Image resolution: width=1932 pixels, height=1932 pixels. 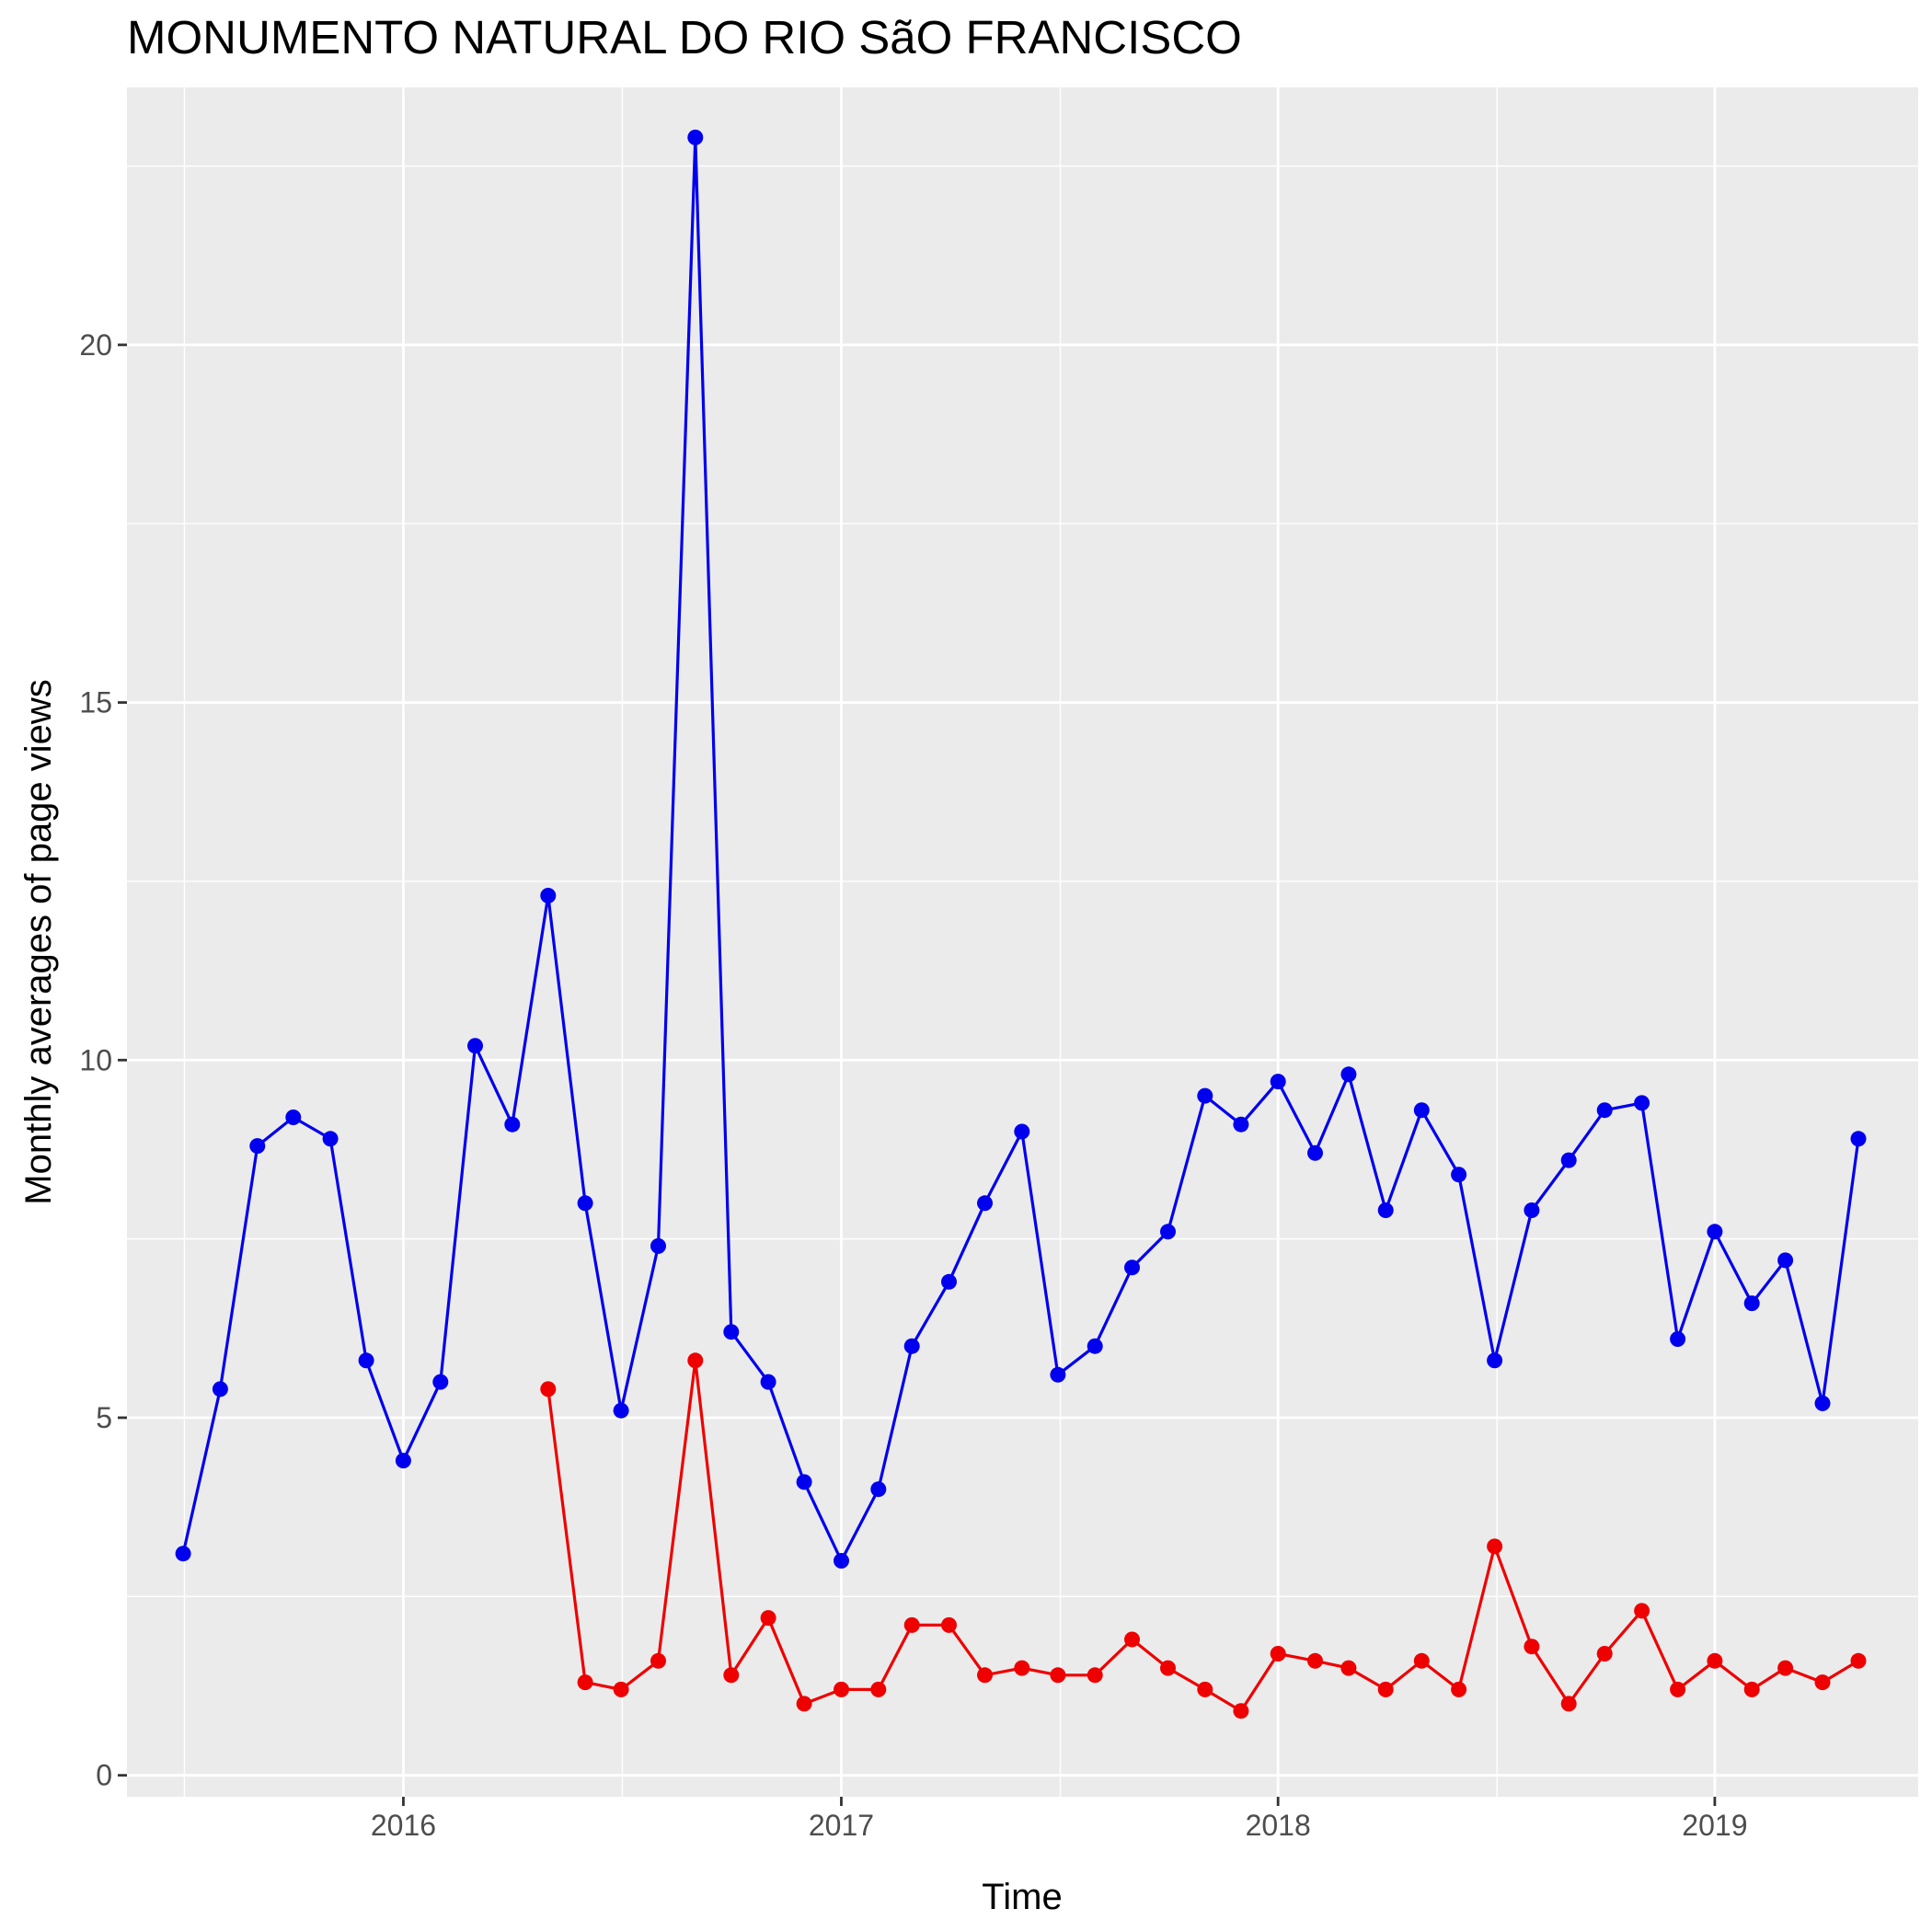 What do you see at coordinates (95, 702) in the screenshot?
I see `y-tick-label: 15` at bounding box center [95, 702].